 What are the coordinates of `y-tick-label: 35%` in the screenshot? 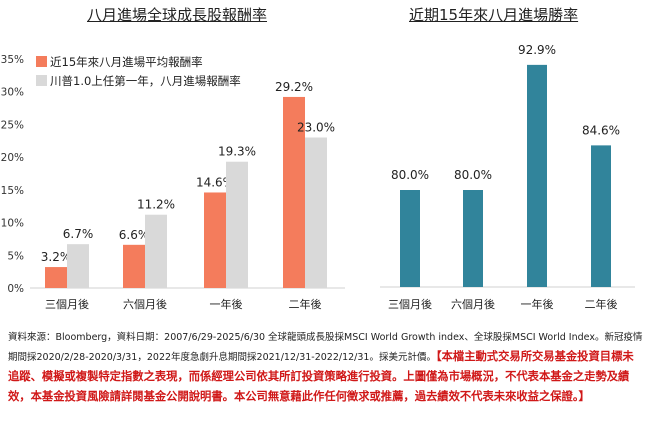 It's located at (12, 60).